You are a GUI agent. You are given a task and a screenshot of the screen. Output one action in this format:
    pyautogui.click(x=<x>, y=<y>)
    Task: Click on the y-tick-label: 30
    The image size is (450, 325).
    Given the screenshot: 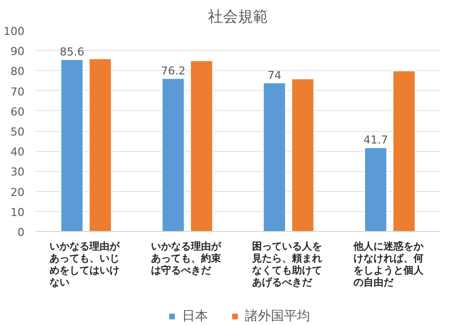 What is the action you would take?
    pyautogui.click(x=17, y=172)
    